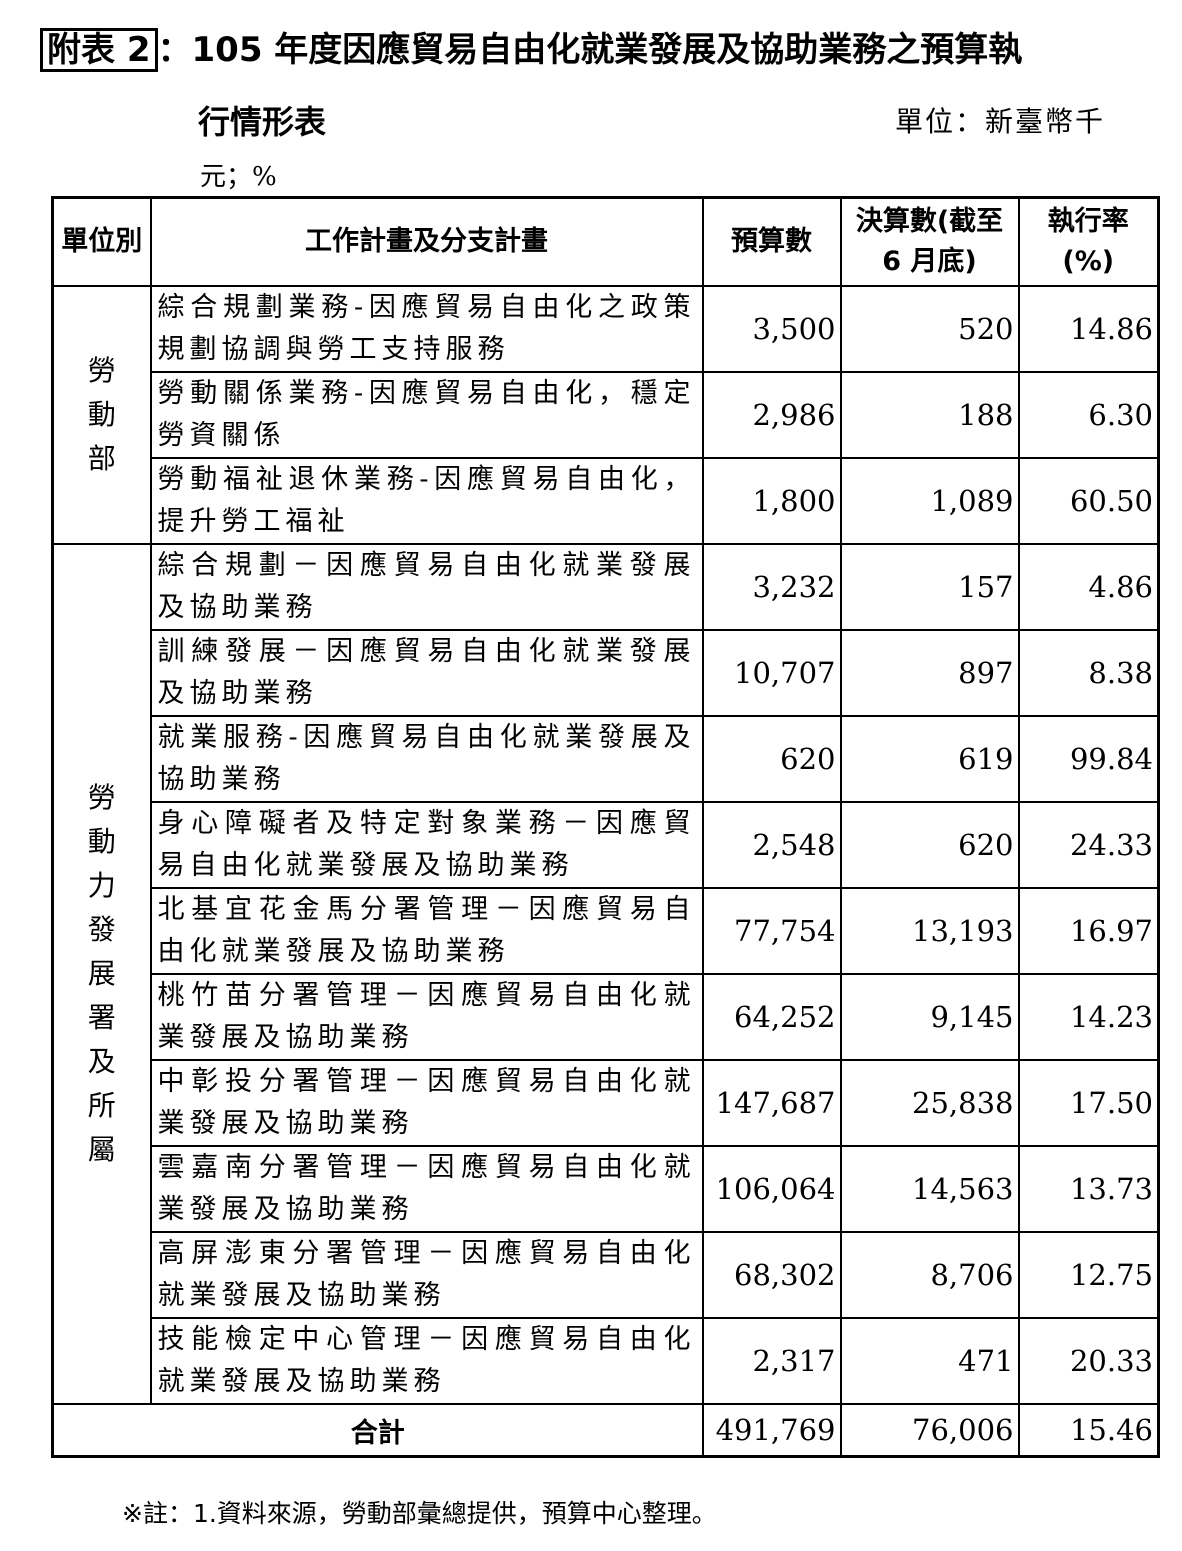 The width and height of the screenshot is (1182, 1551). Describe the element at coordinates (426, 1275) in the screenshot. I see `plan-cell: 高屏澎東分署管理－因應貿易自由化就業發展及協助業務` at that location.